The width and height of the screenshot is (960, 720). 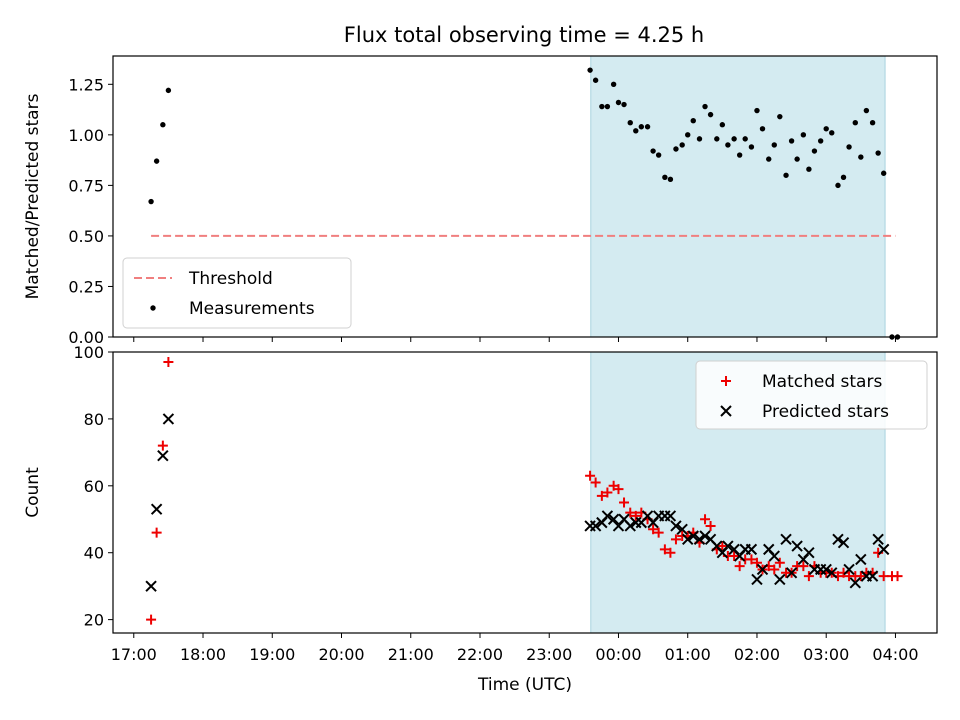 What do you see at coordinates (86, 185) in the screenshot?
I see `y-tick-label: 0.75` at bounding box center [86, 185].